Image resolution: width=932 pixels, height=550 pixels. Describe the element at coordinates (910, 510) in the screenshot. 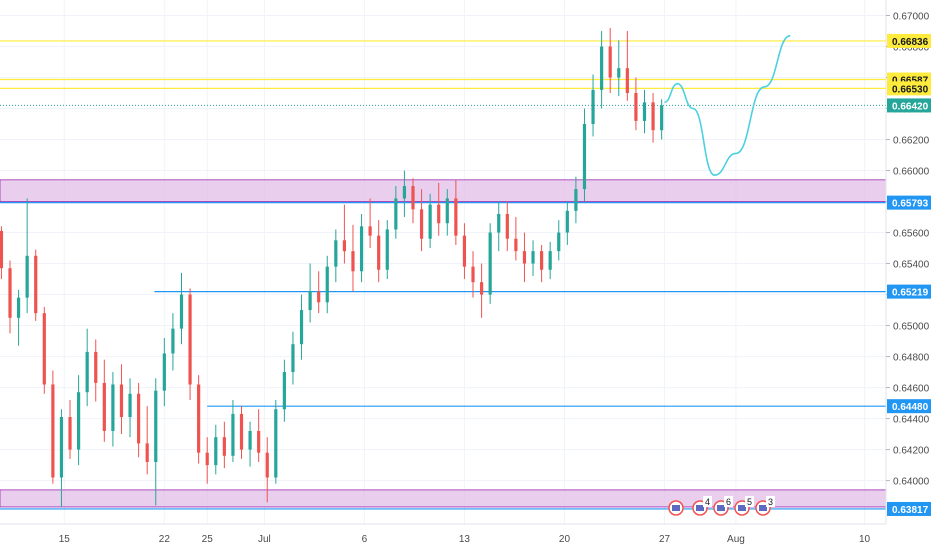

I see `support-price-label: 0.63817` at that location.